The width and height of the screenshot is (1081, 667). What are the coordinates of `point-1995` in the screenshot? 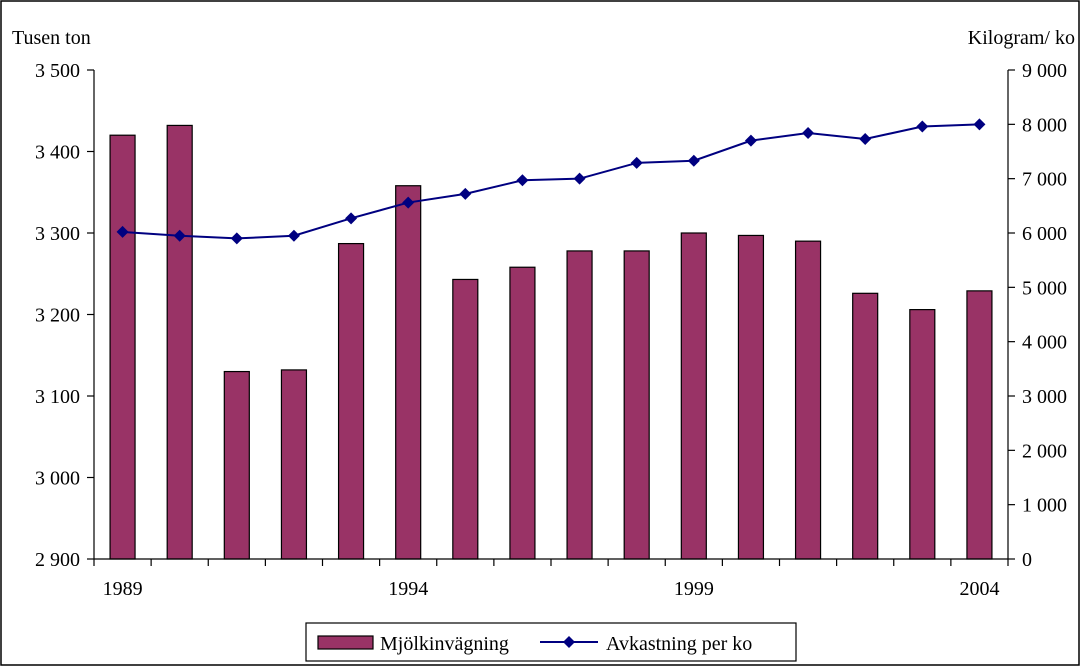 It's located at (465, 193).